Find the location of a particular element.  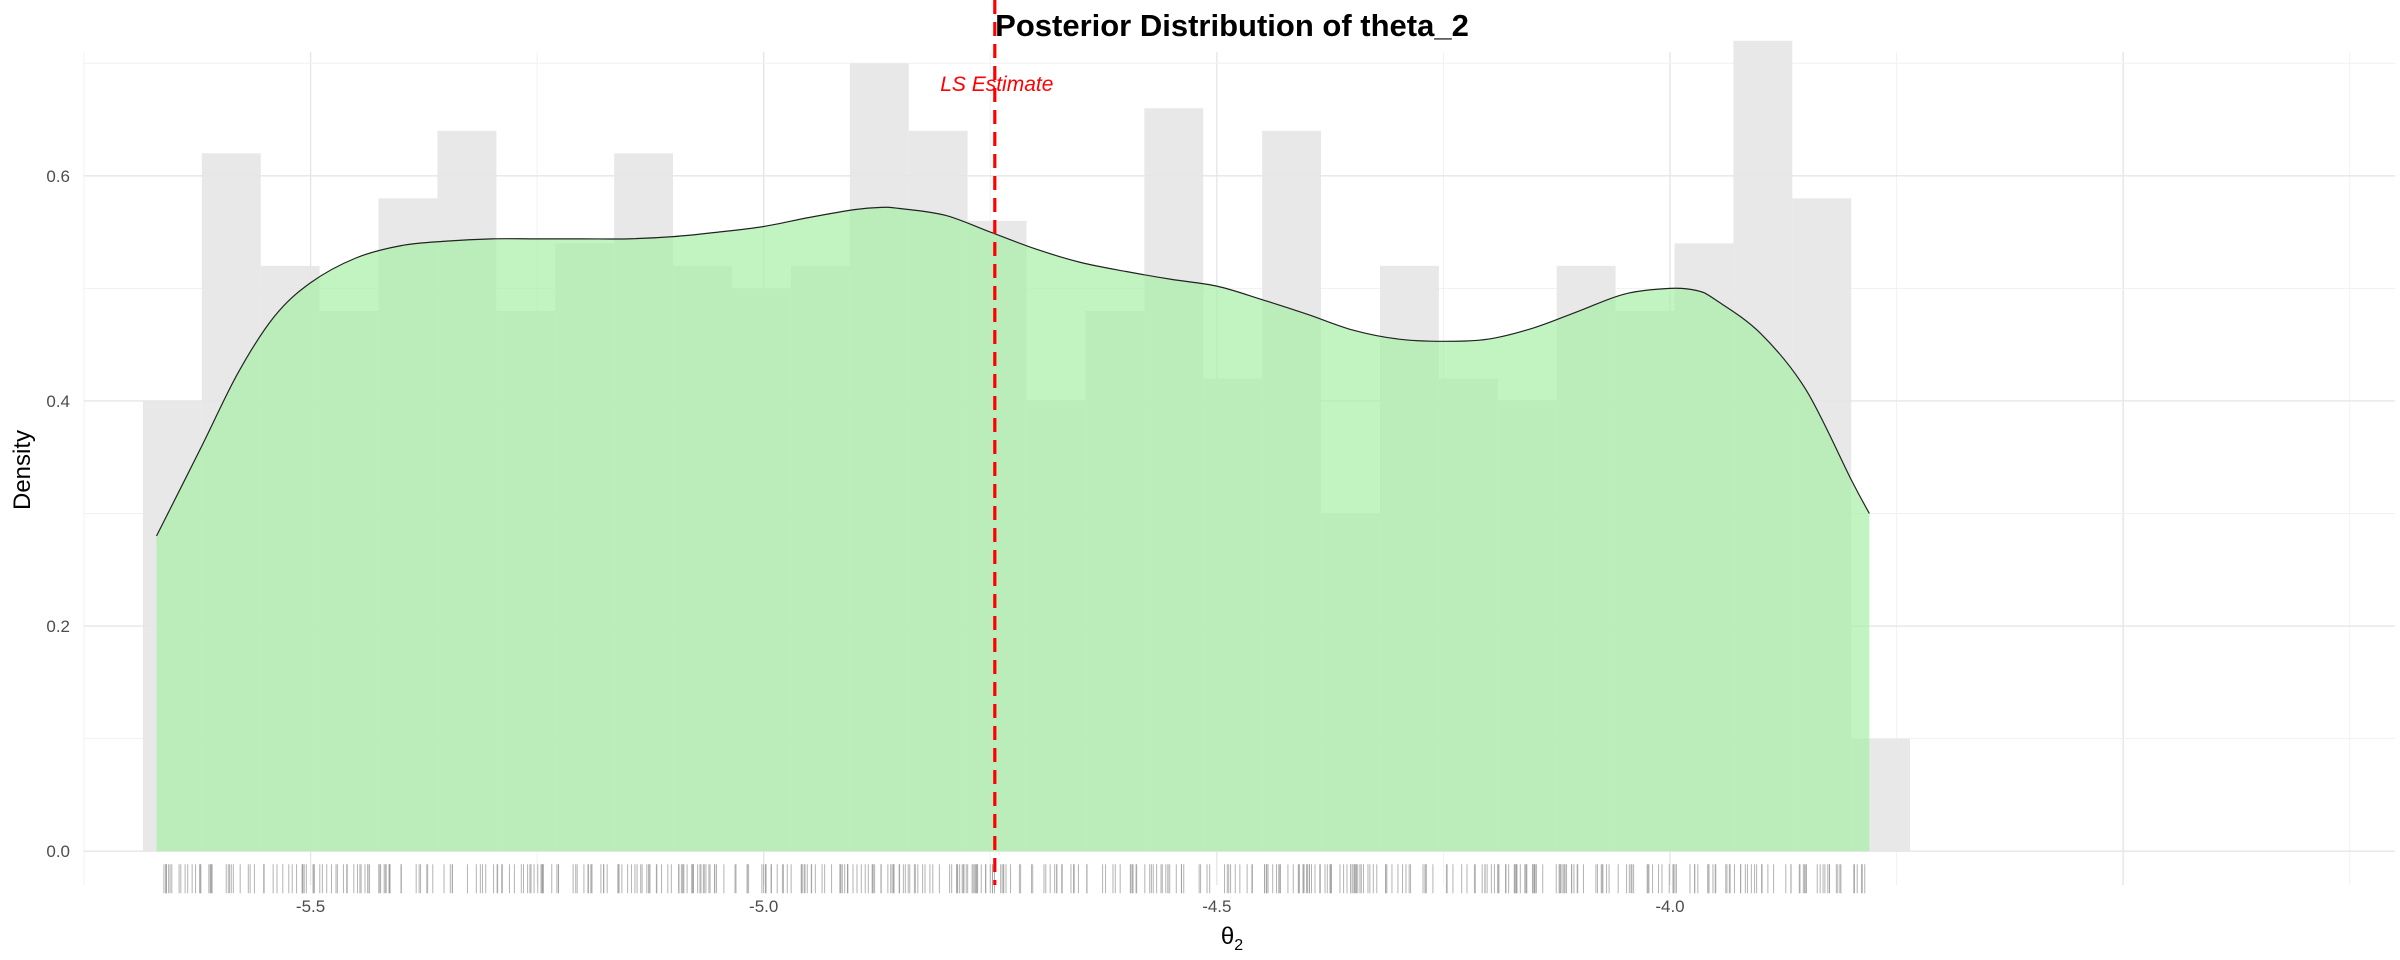

x-tick-label: -4.5 is located at coordinates (1216, 906).